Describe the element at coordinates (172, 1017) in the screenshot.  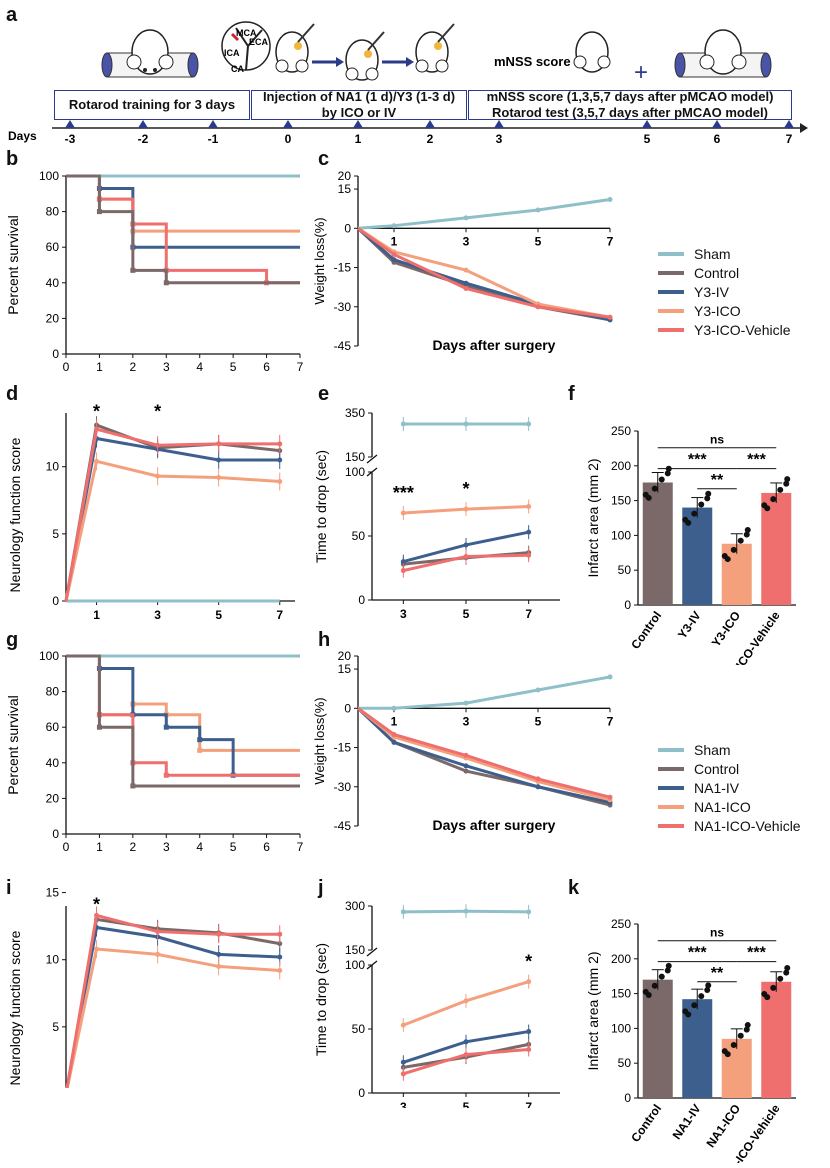
I see `score-line-na1-ico` at that location.